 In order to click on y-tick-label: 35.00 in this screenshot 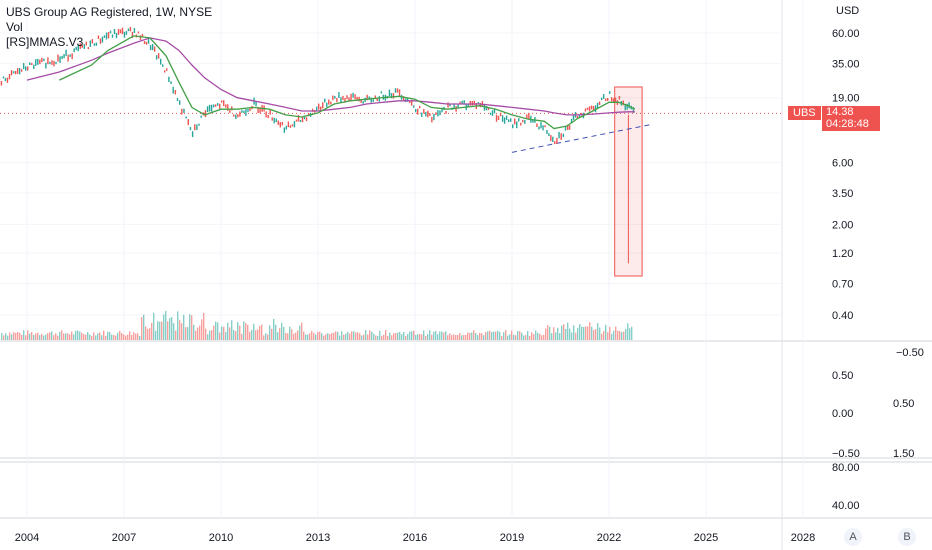, I will do `click(846, 64)`.